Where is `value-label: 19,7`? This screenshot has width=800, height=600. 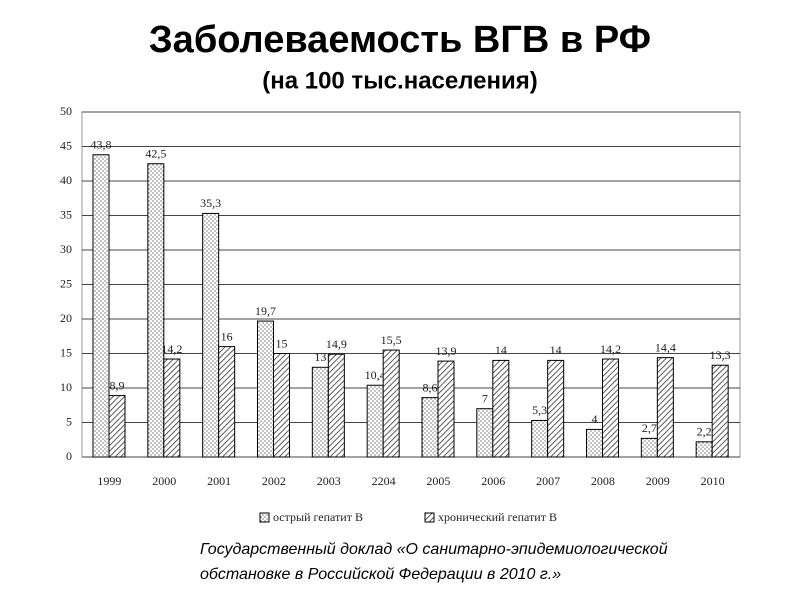
value-label: 19,7 is located at coordinates (265, 311).